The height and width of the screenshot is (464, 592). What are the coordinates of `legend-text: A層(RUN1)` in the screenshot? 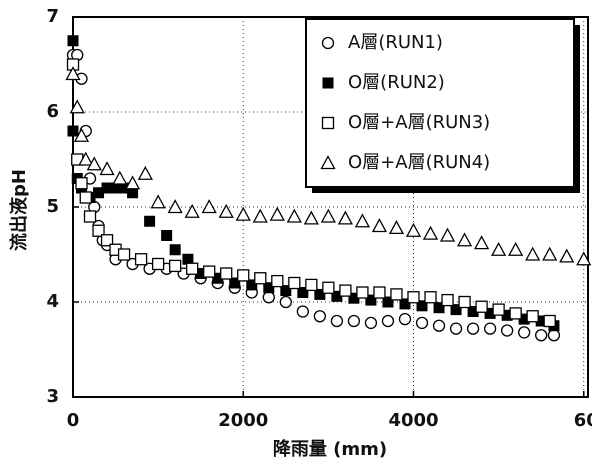 It's located at (395, 42).